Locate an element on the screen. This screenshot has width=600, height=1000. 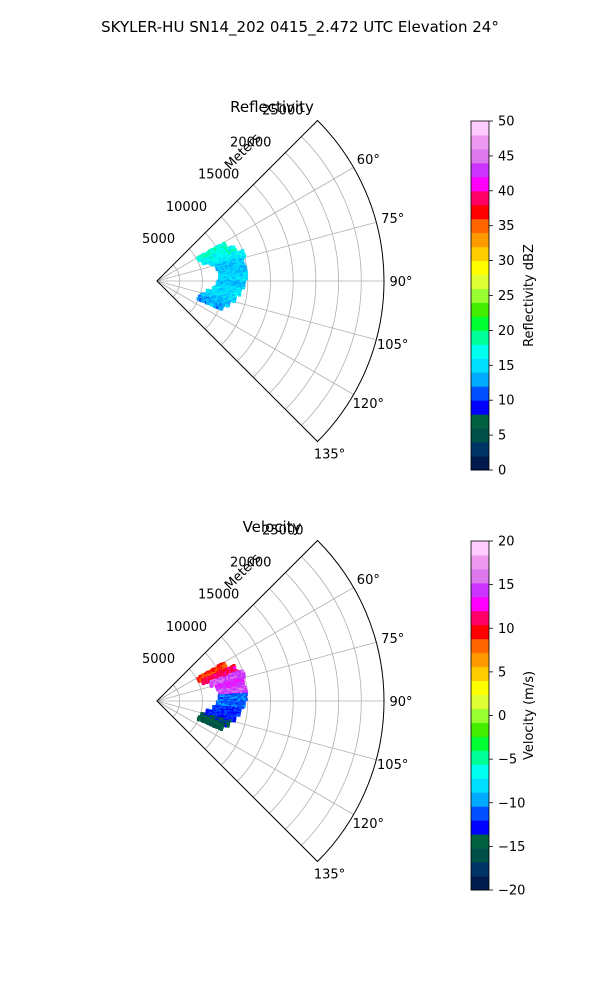
velocity-colorbar-label: Velocity (m/s) is located at coordinates (529, 715).